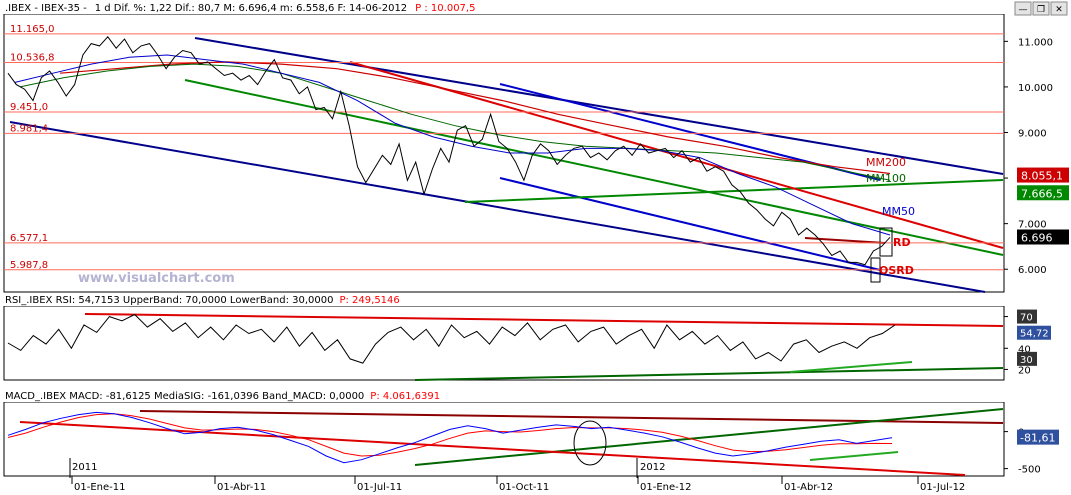 The image size is (1071, 495). I want to click on rsi-line, so click(451, 338).